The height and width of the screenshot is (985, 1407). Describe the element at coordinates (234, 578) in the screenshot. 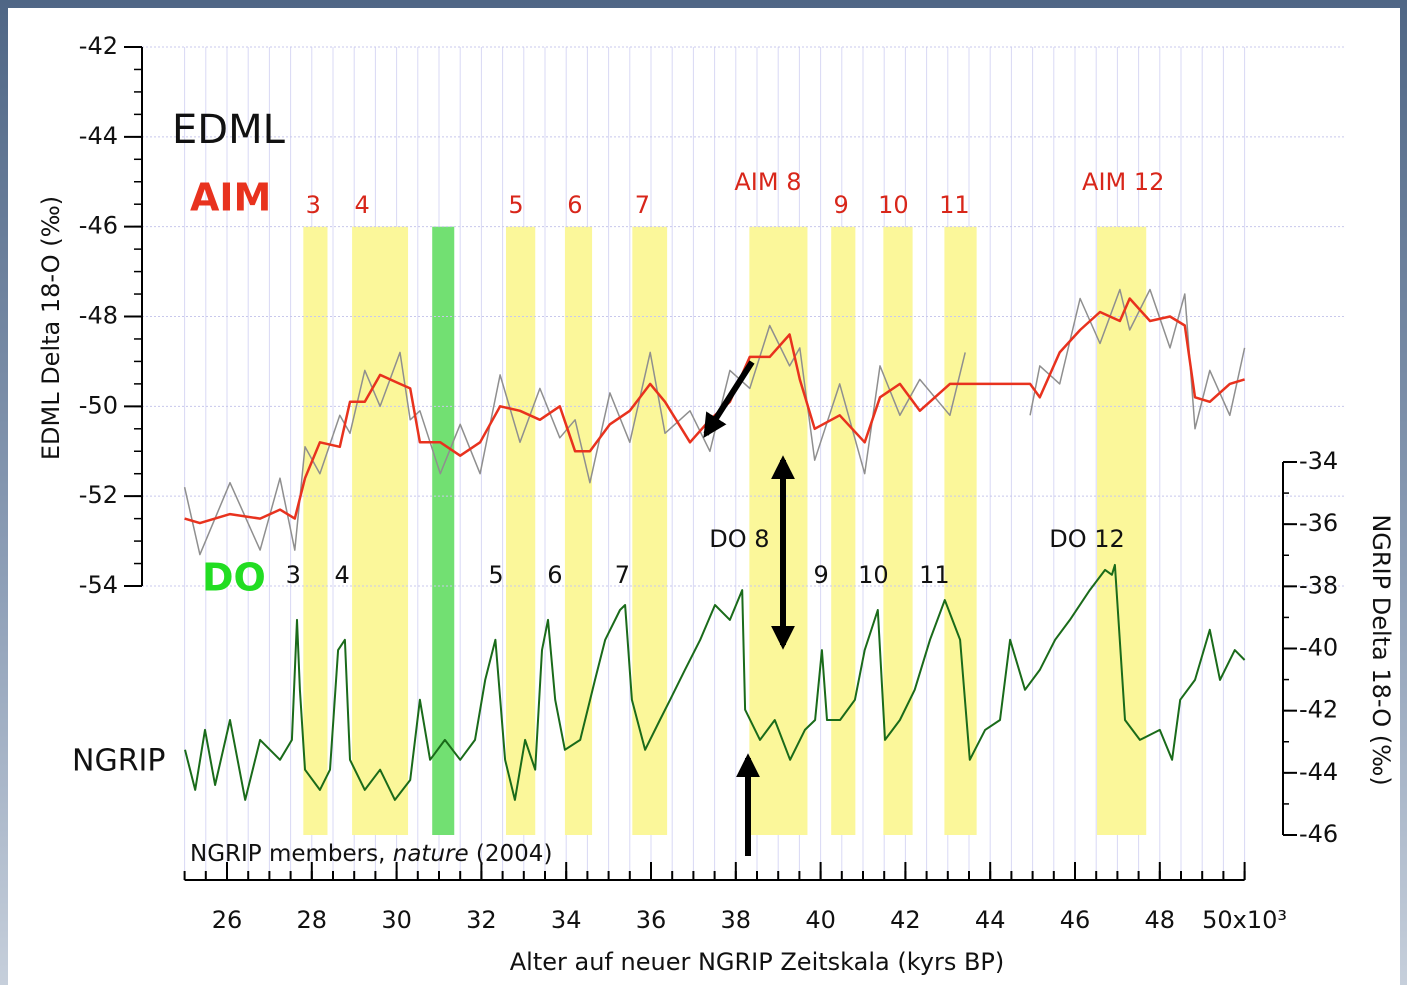

I see `do-label: DO` at that location.